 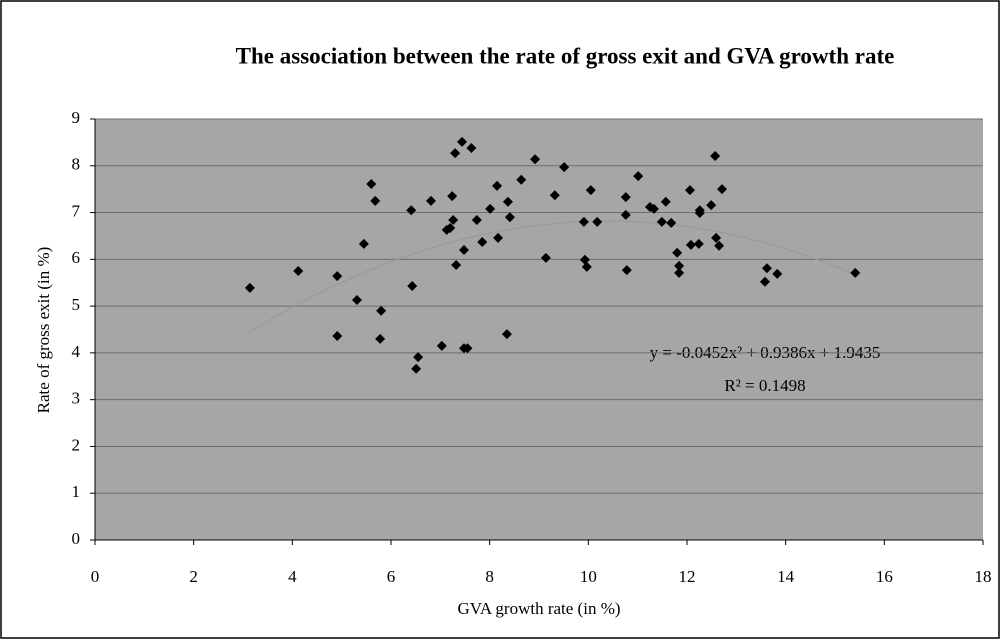 I want to click on y-tick-label: 8, so click(x=76, y=164).